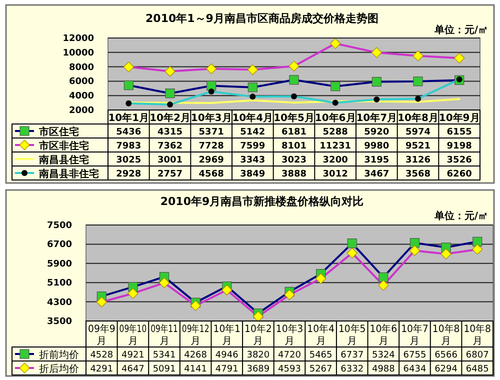 This screenshot has width=500, height=380. Describe the element at coordinates (294, 161) in the screenshot. I see `data-label: 3023` at that location.